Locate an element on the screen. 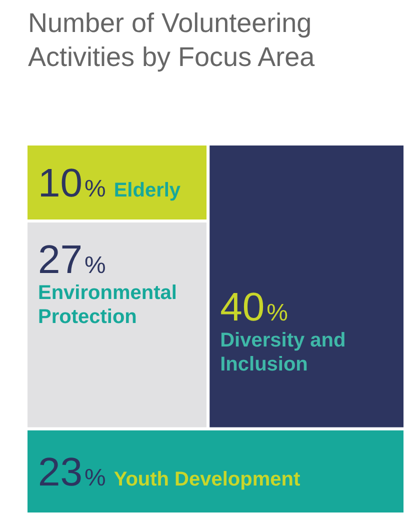 The width and height of the screenshot is (410, 517). data-label: 27% is located at coordinates (72, 260).